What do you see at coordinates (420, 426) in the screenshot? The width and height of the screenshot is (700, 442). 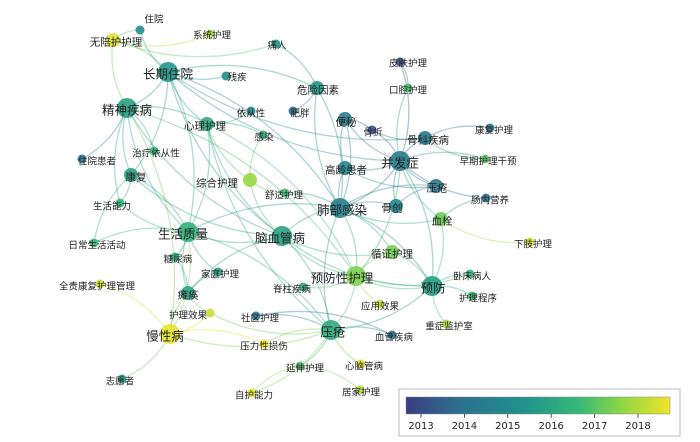 I see `legend-tick-label: 2013` at bounding box center [420, 426].